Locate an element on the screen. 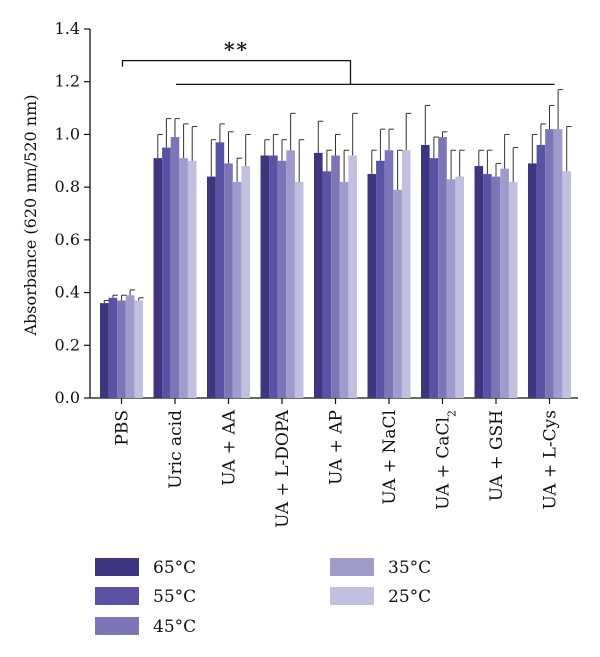 Image resolution: width=600 pixels, height=657 pixels. category-label: UA + NaCl is located at coordinates (390, 457).